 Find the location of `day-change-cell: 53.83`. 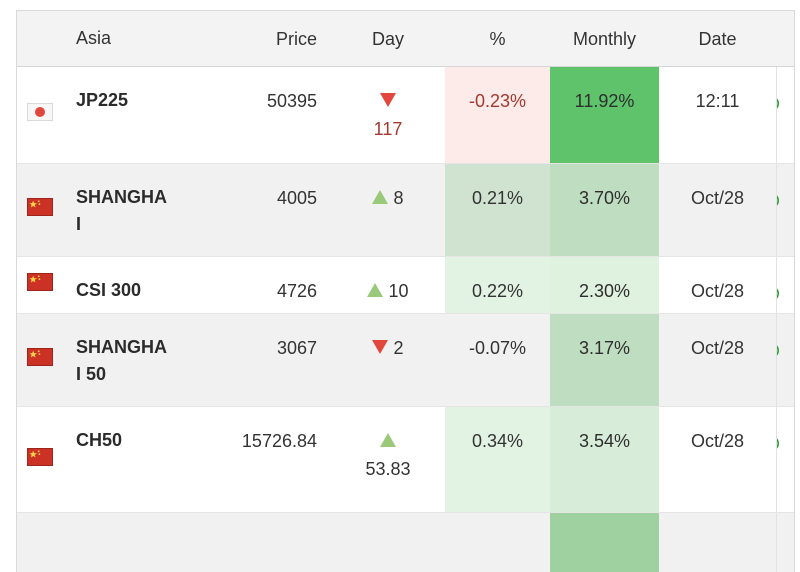

day-change-cell: 53.83 is located at coordinates (388, 459).